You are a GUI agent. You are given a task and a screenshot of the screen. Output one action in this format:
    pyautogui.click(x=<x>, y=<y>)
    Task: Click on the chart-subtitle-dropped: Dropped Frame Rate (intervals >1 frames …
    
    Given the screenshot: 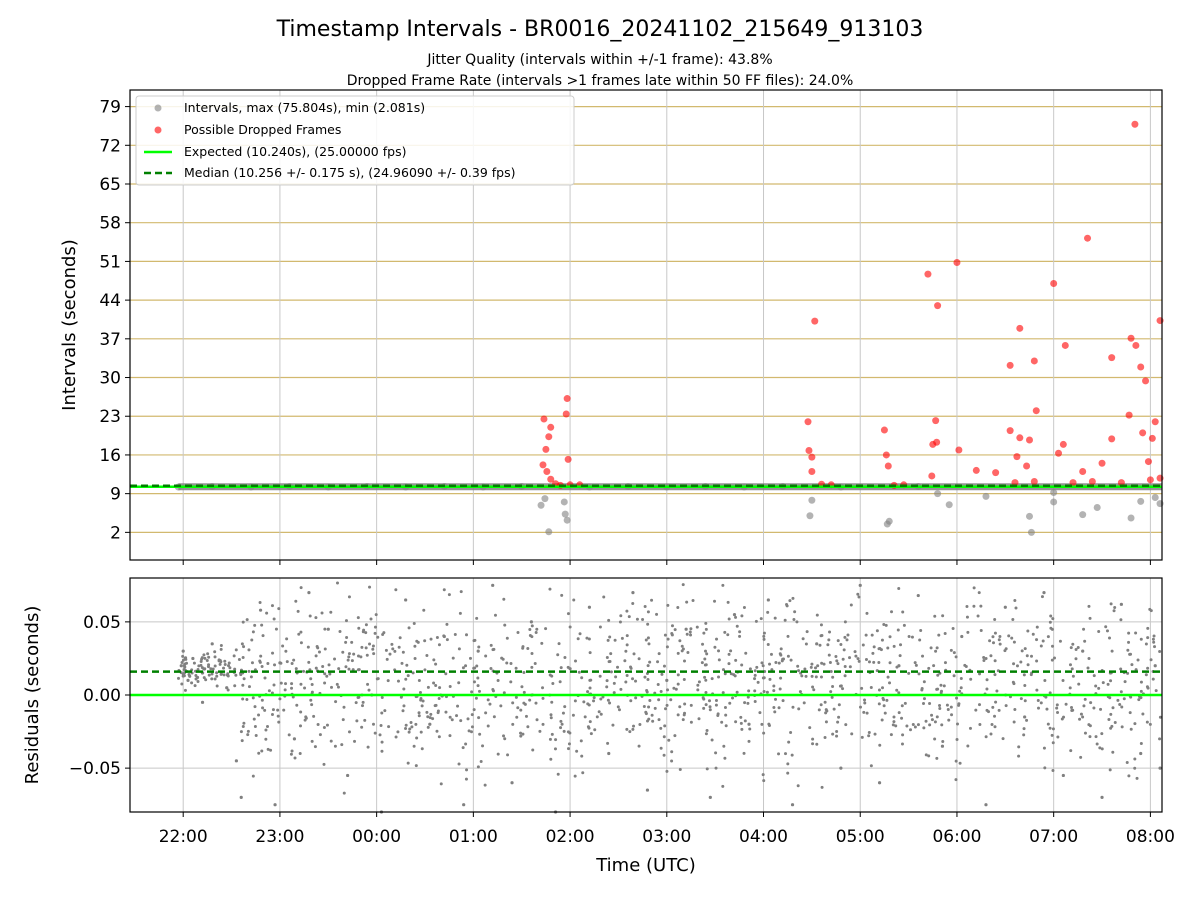 What is the action you would take?
    pyautogui.click(x=600, y=81)
    